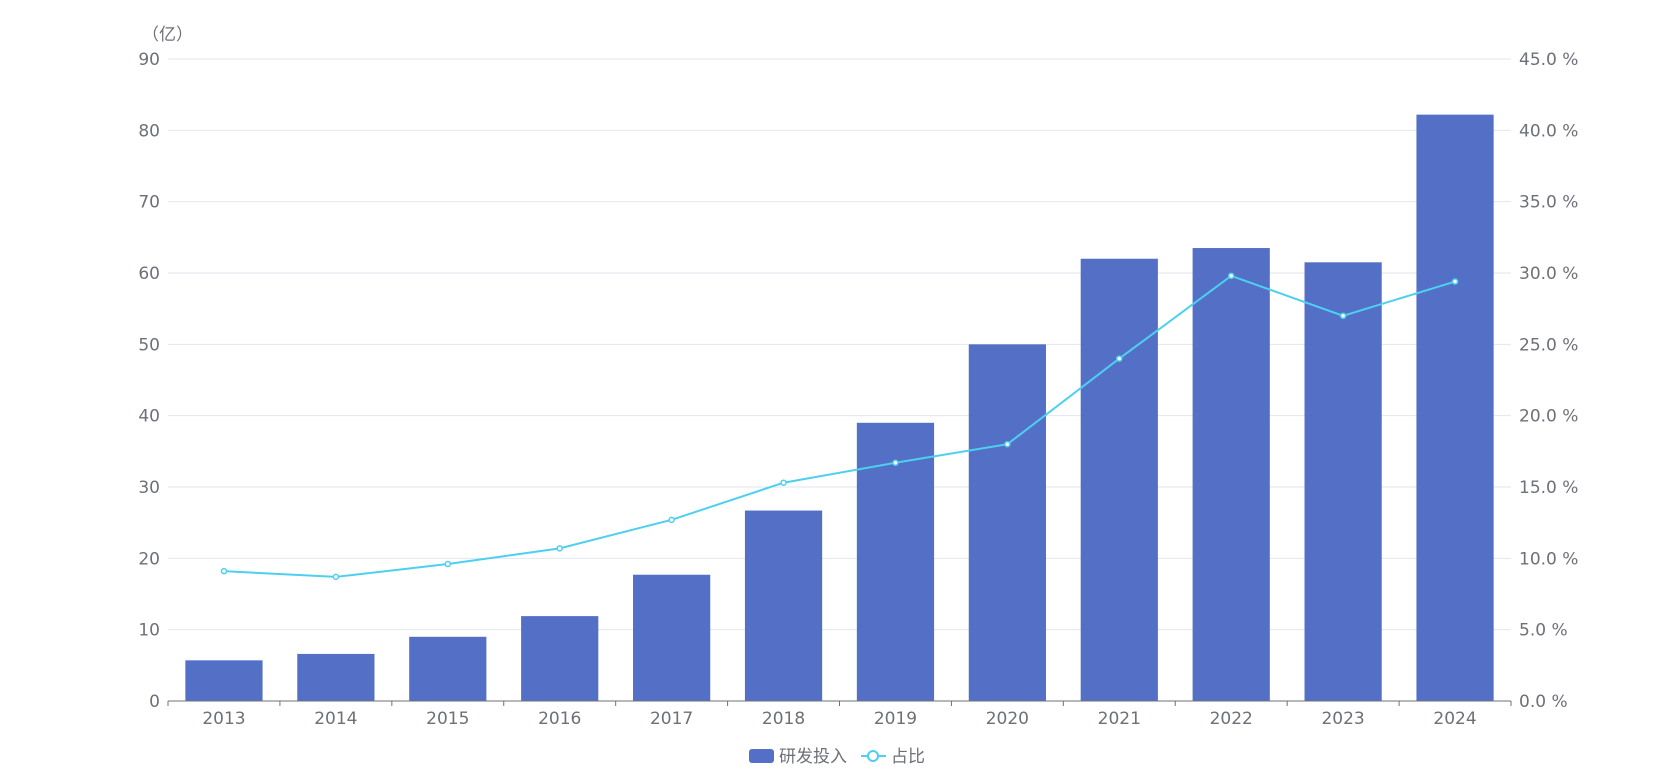  Describe the element at coordinates (149, 559) in the screenshot. I see `y-left-tick-label: 20` at that location.